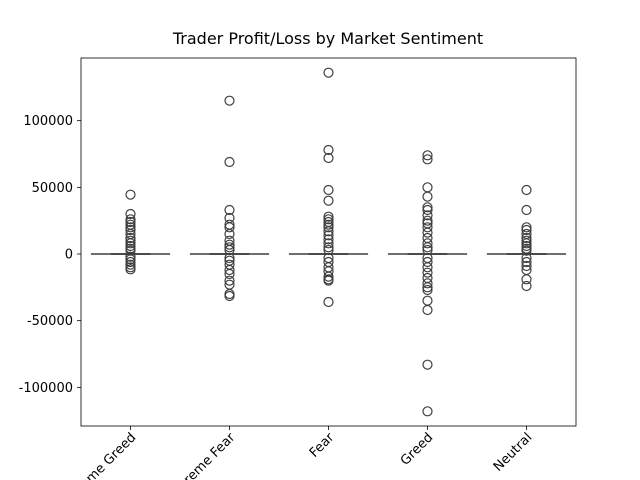  I want to click on y-tick-label: 0, so click(69, 255).